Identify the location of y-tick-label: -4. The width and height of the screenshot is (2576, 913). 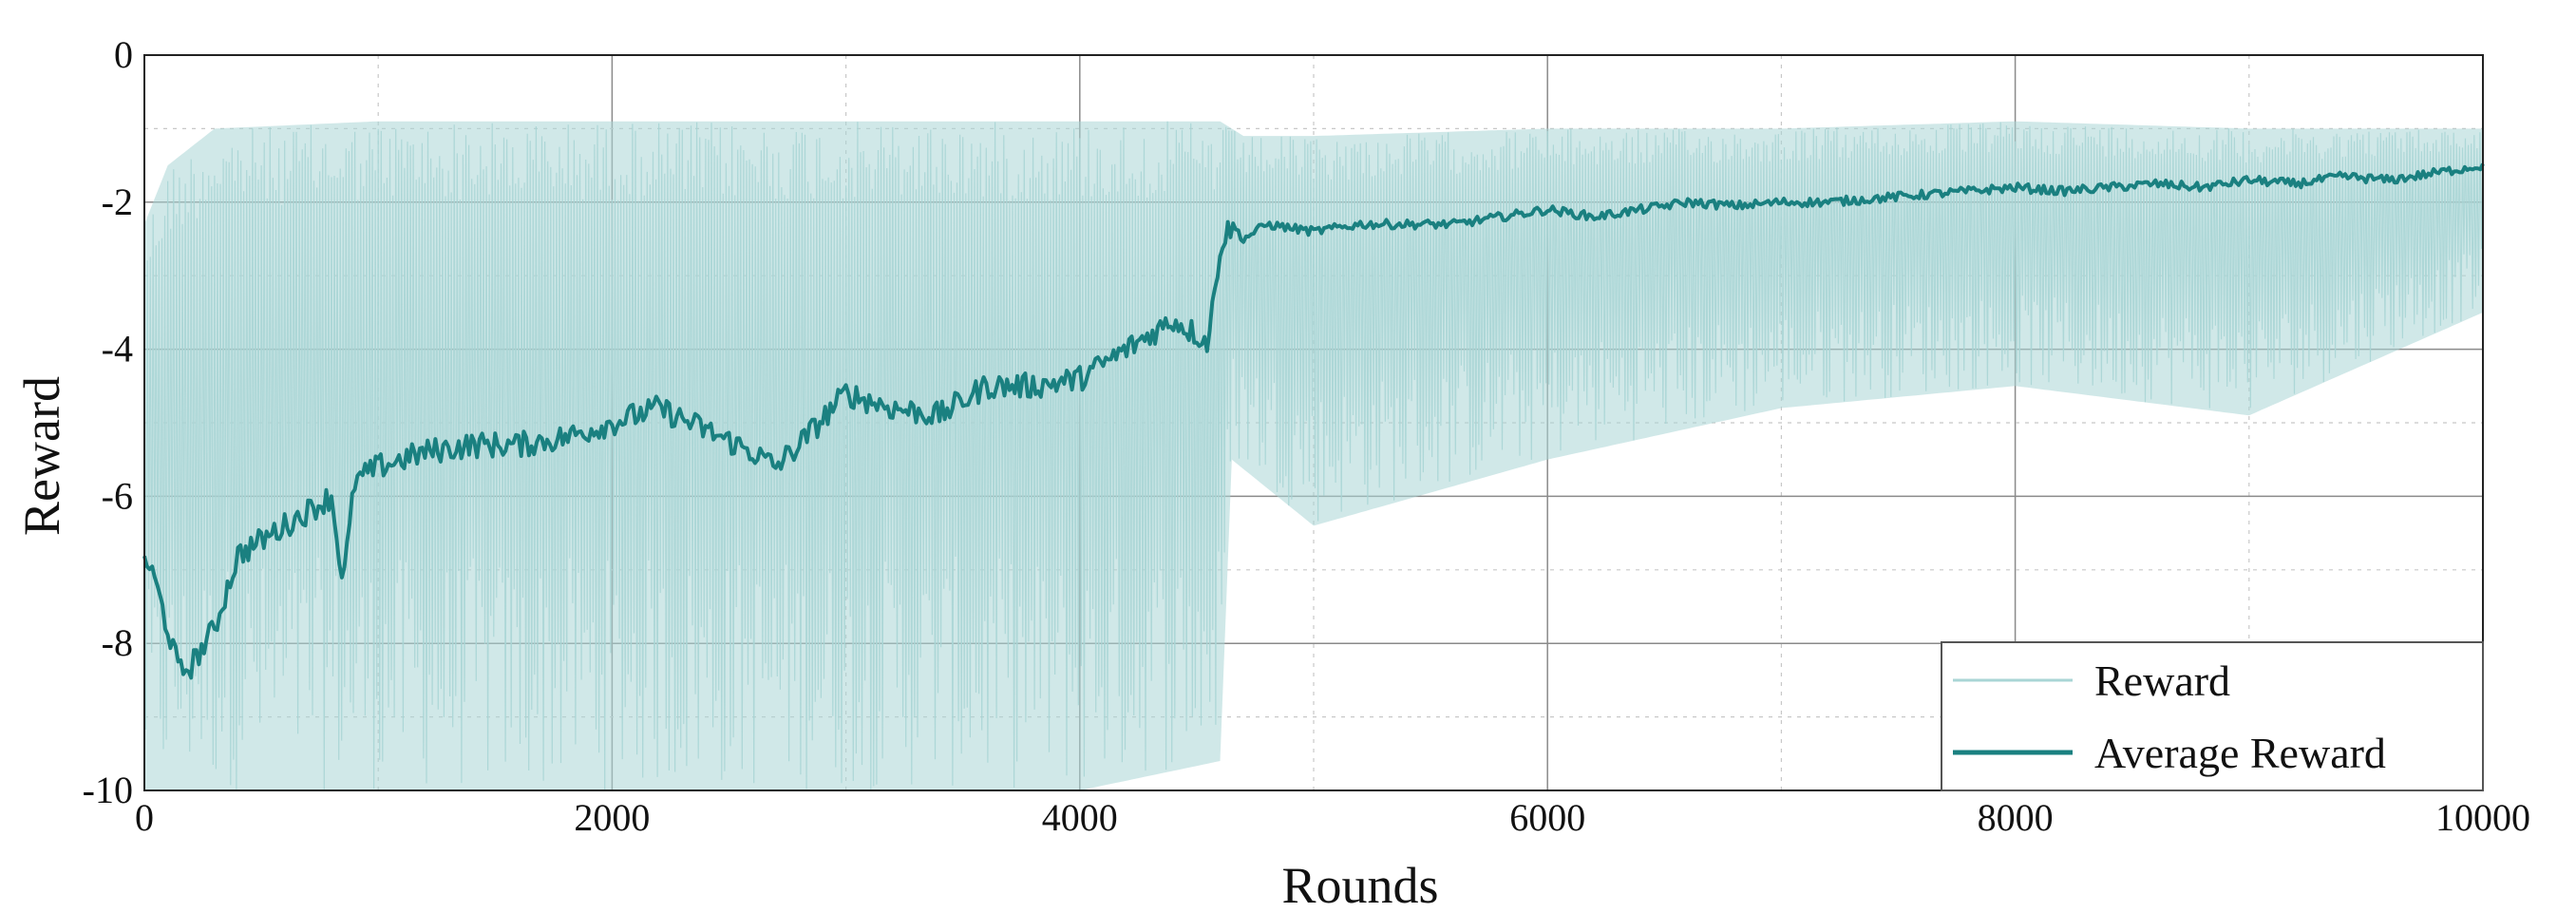
(117, 350).